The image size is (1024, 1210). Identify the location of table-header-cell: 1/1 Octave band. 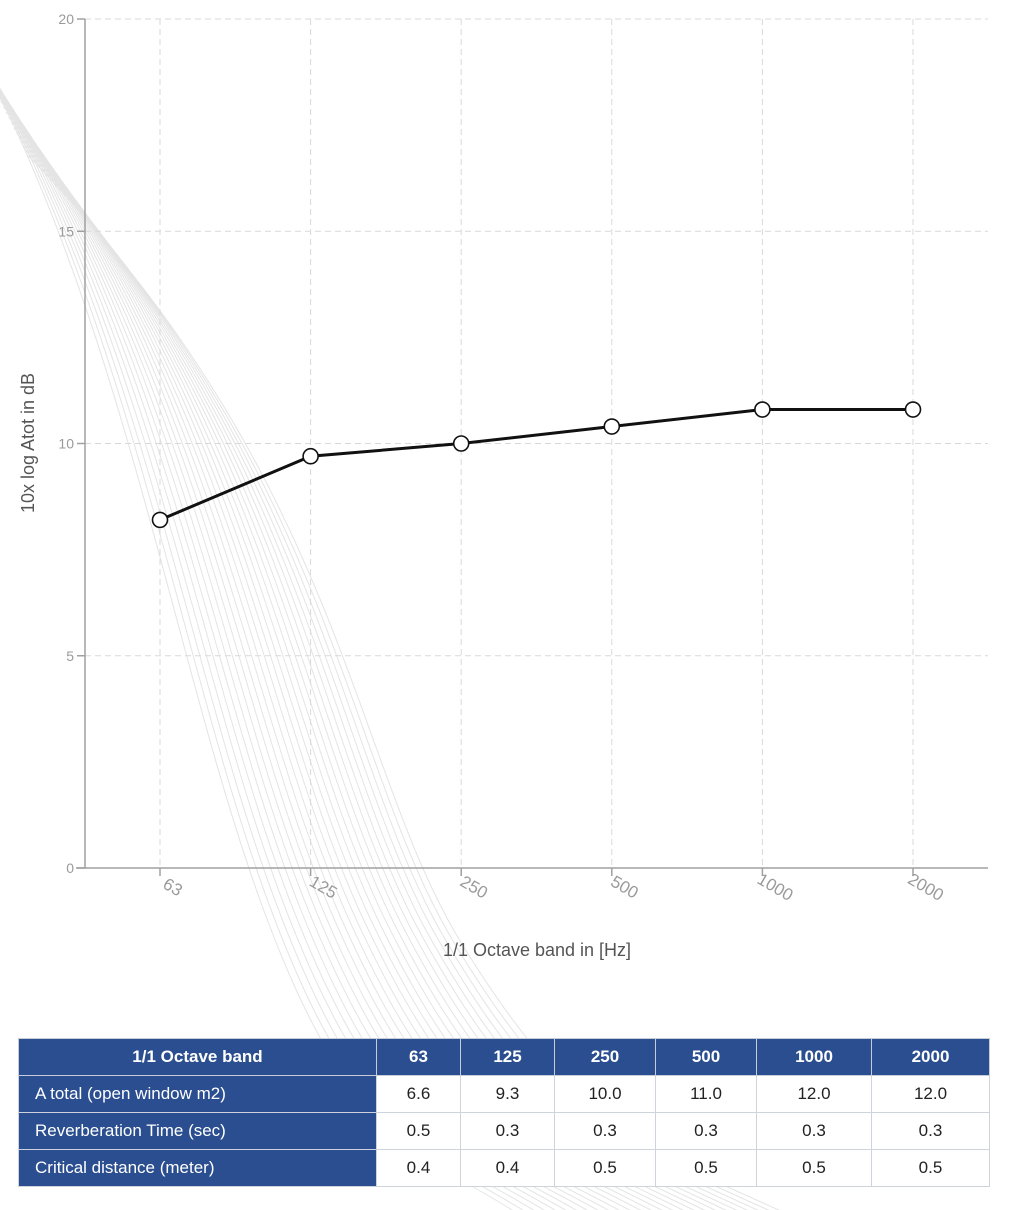
(197, 1057).